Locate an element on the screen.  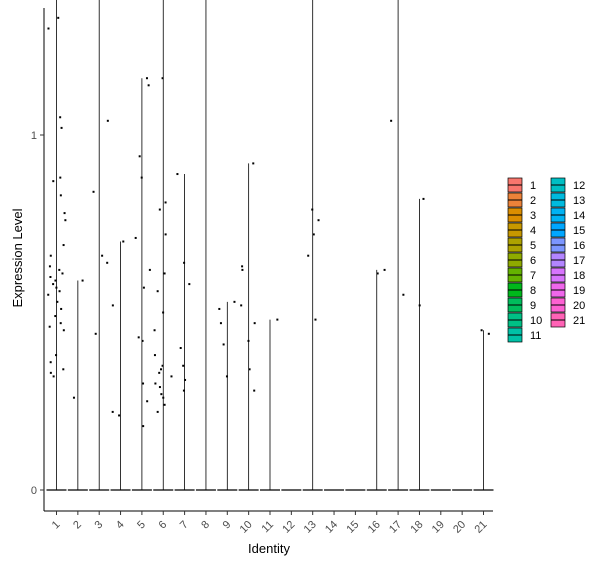
legend-label: 6 is located at coordinates (533, 261).